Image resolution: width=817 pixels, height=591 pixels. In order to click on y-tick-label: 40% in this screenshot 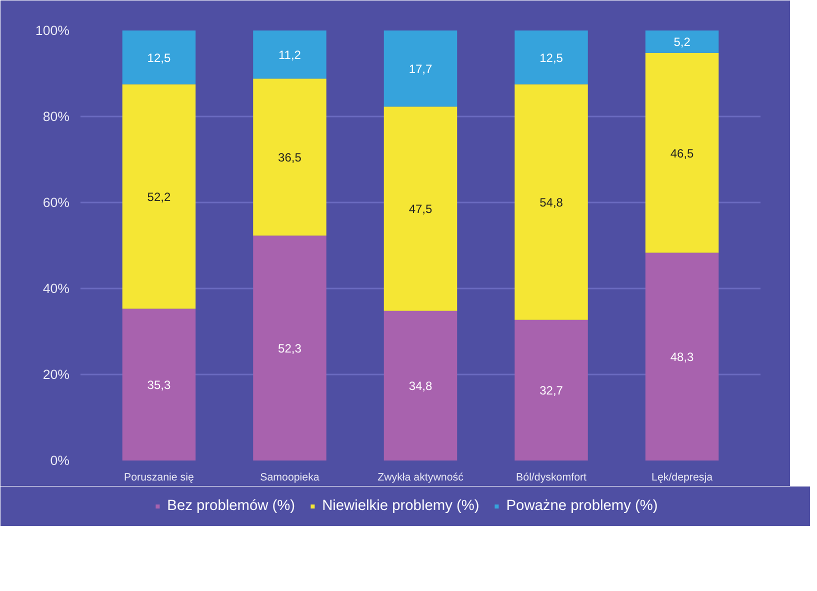, I will do `click(56, 288)`.